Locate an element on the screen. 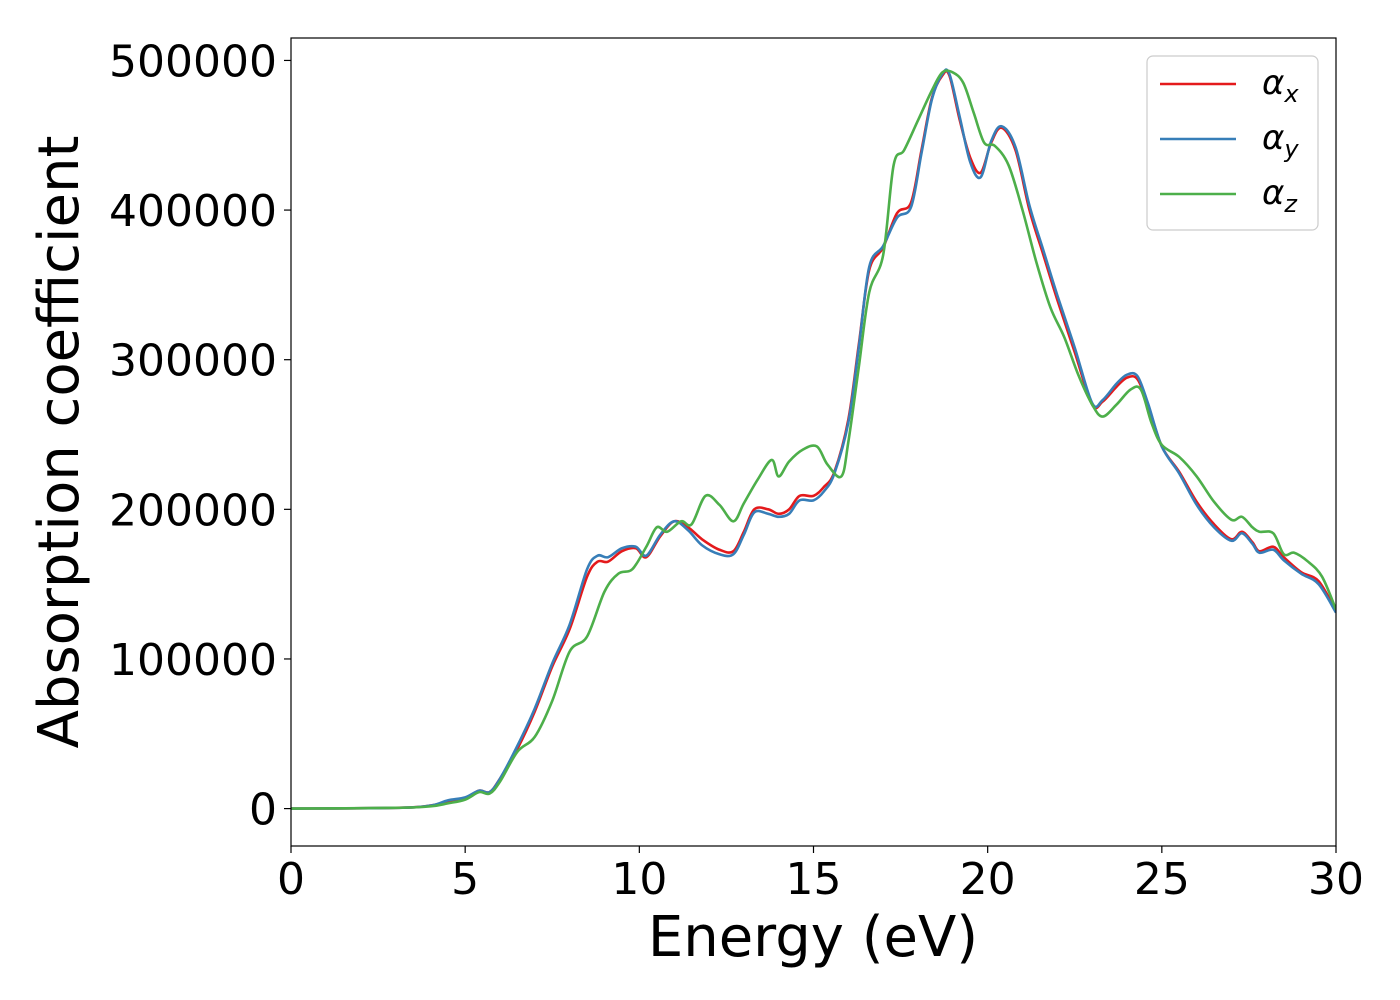 Image resolution: width=1400 pixels, height=1000 pixels. y-tick-label: 0 is located at coordinates (263, 810).